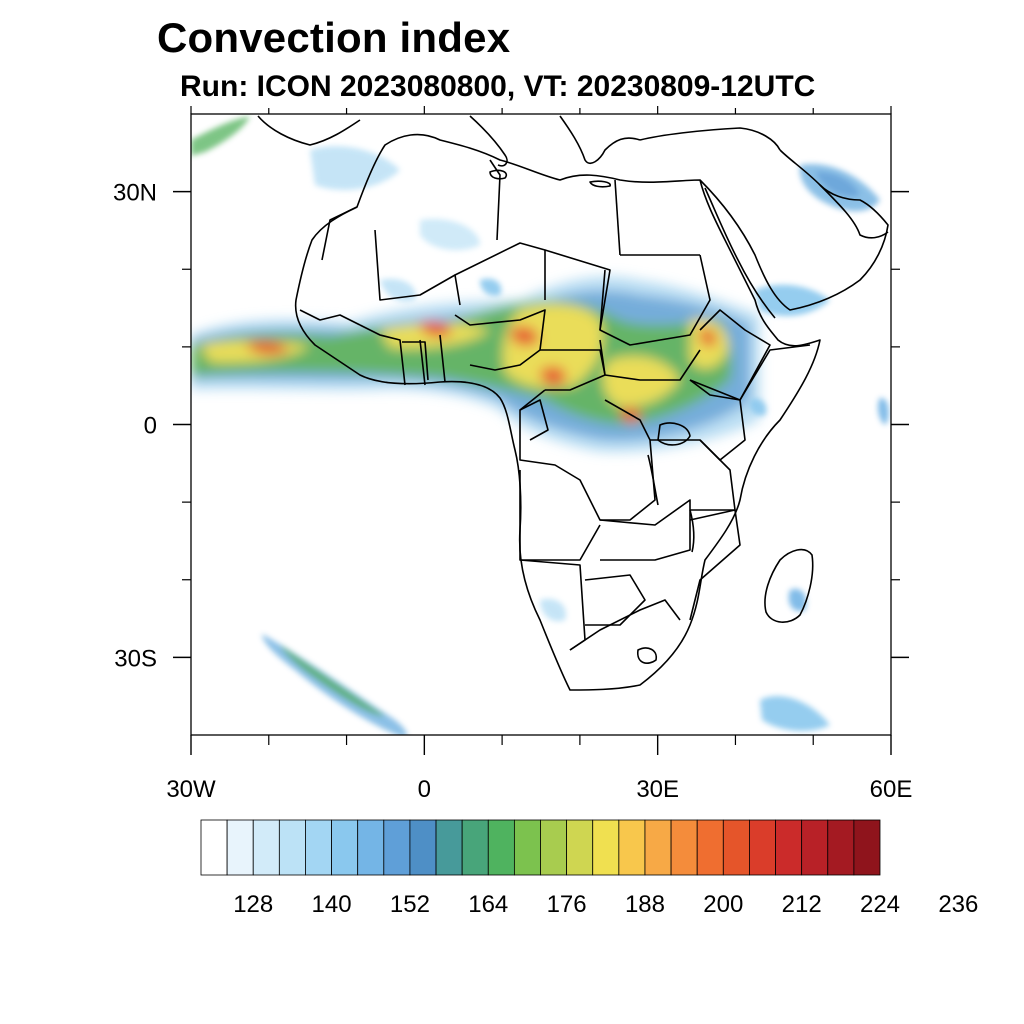 The image size is (1024, 1024). I want to click on indian-ocean-patch, so click(795, 714).